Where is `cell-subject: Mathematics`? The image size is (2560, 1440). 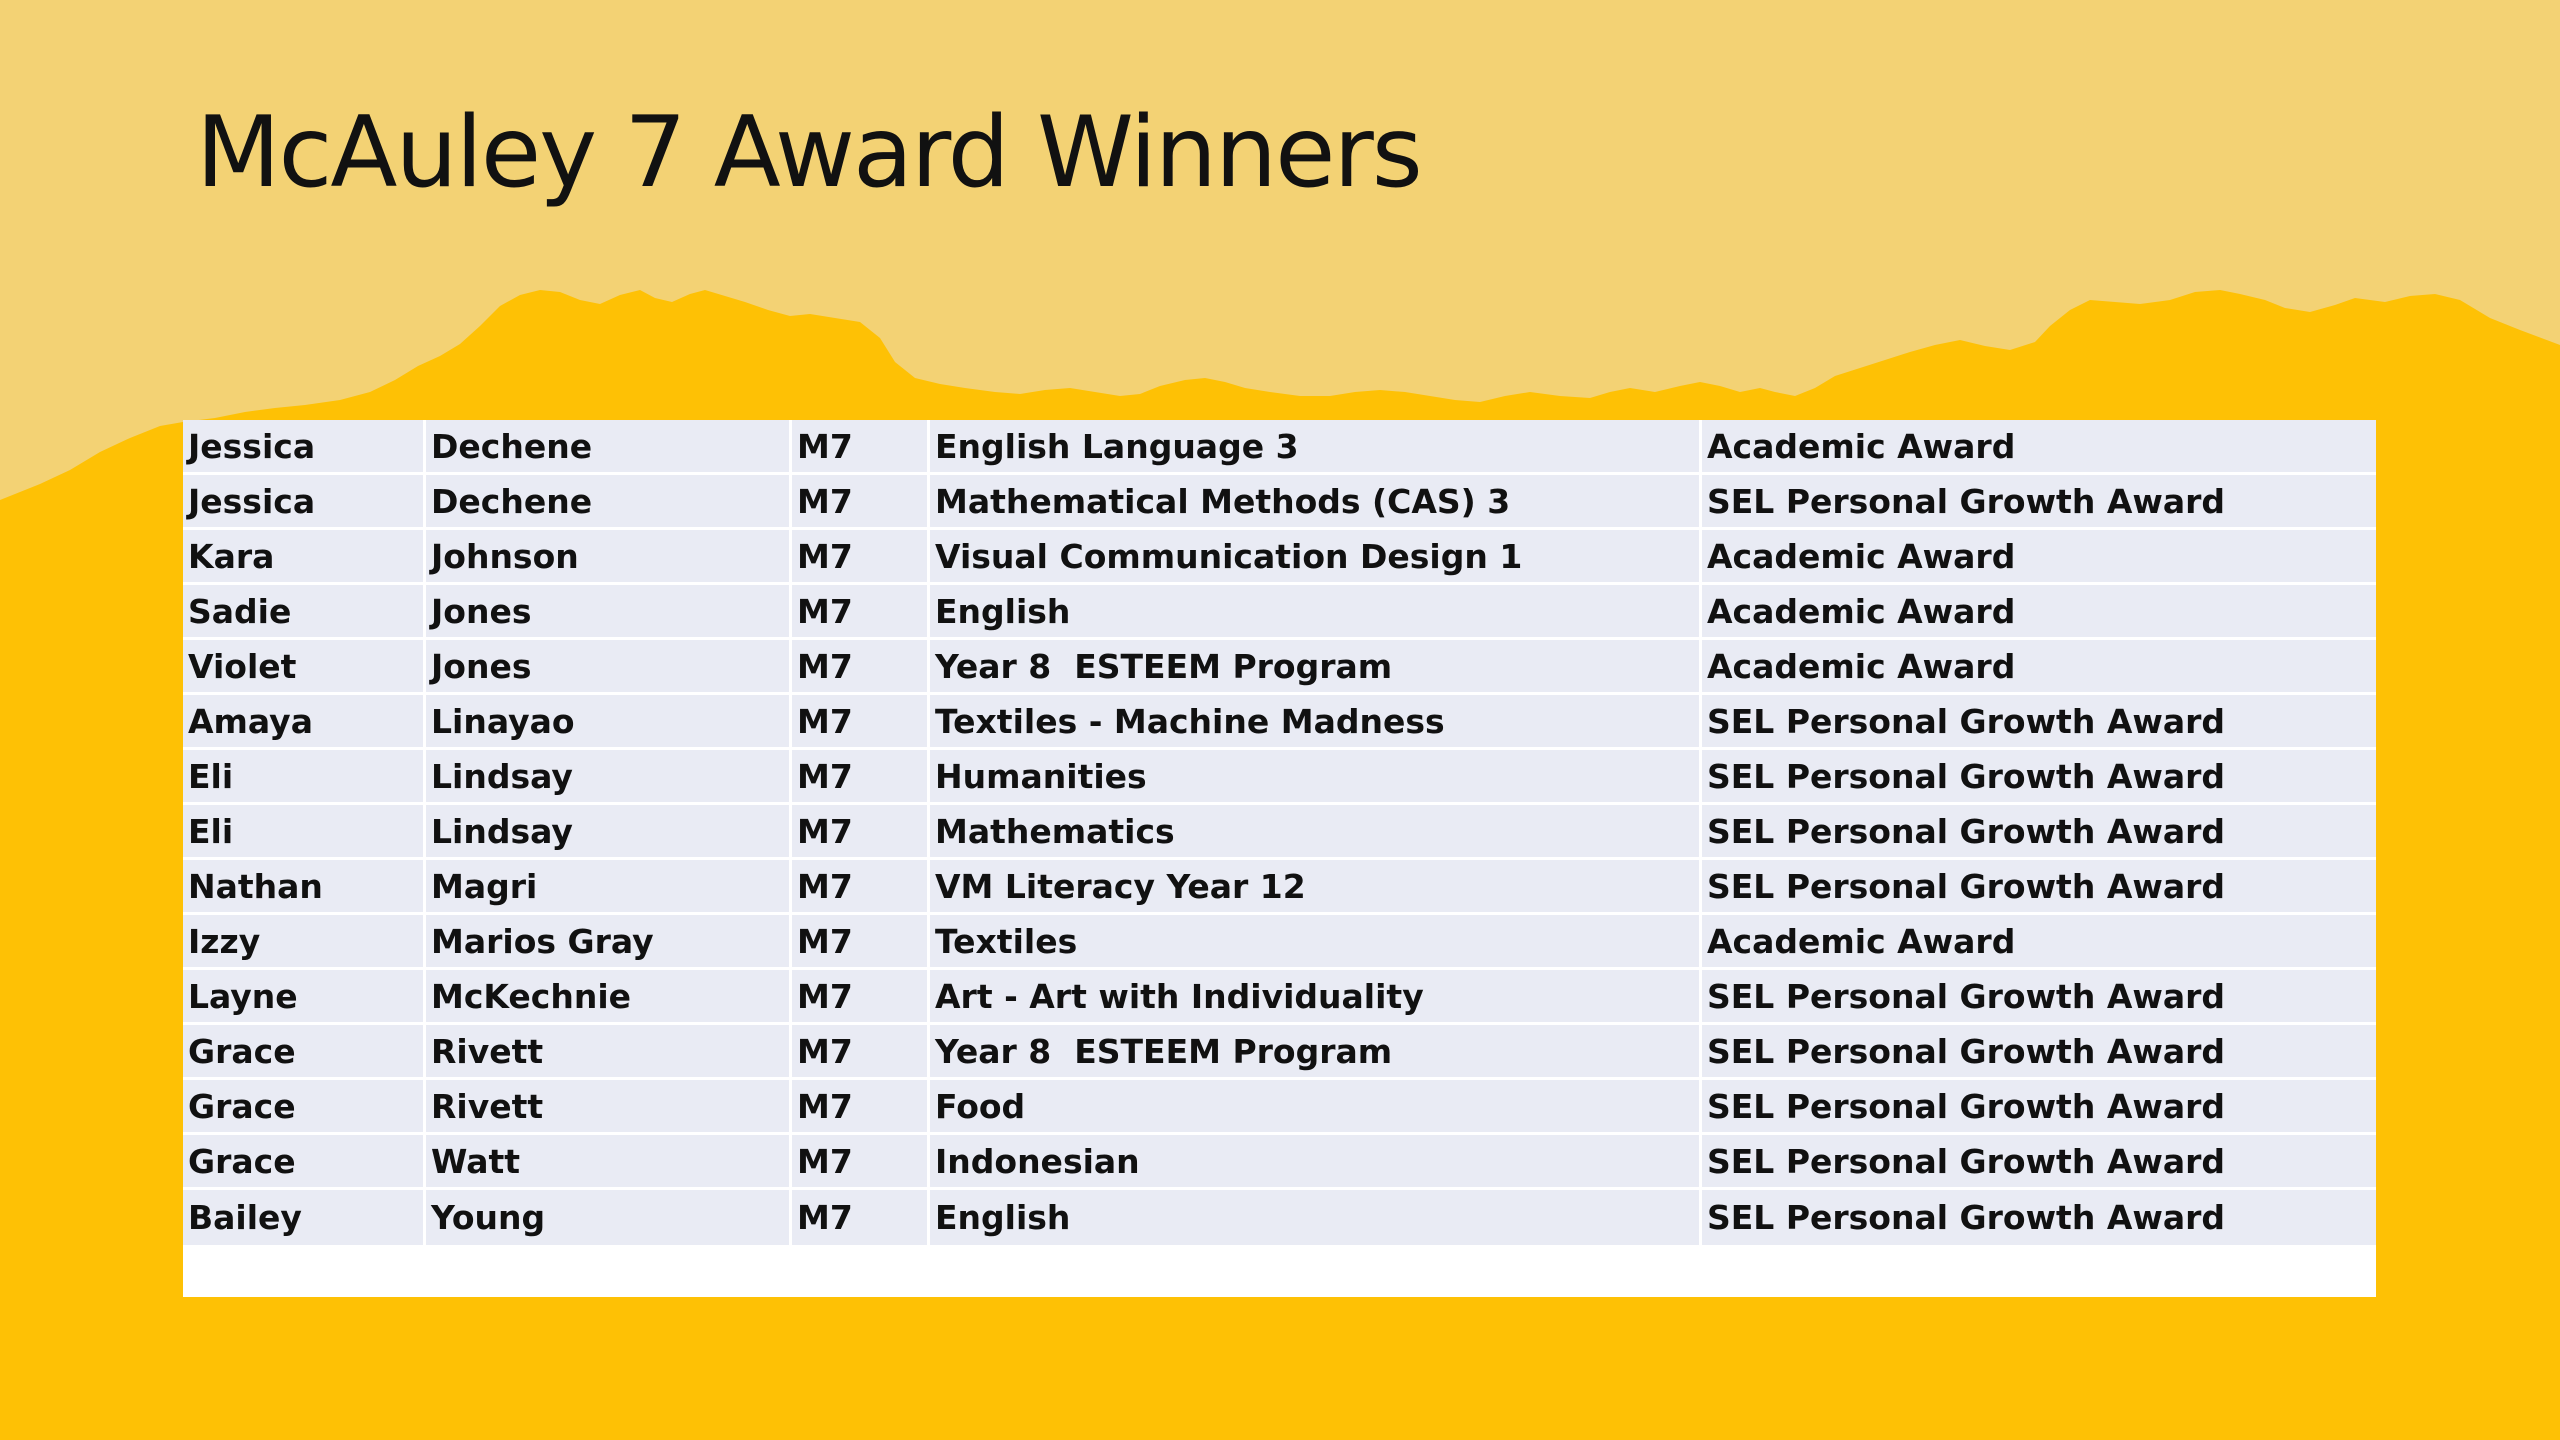 cell-subject: Mathematics is located at coordinates (1316, 832).